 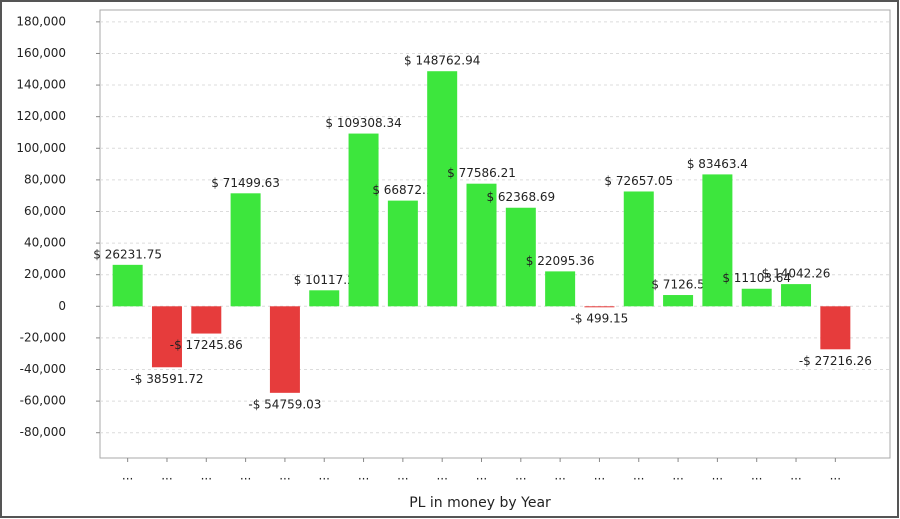 What do you see at coordinates (206, 345) in the screenshot?
I see `value-label: -$ 17245.86` at bounding box center [206, 345].